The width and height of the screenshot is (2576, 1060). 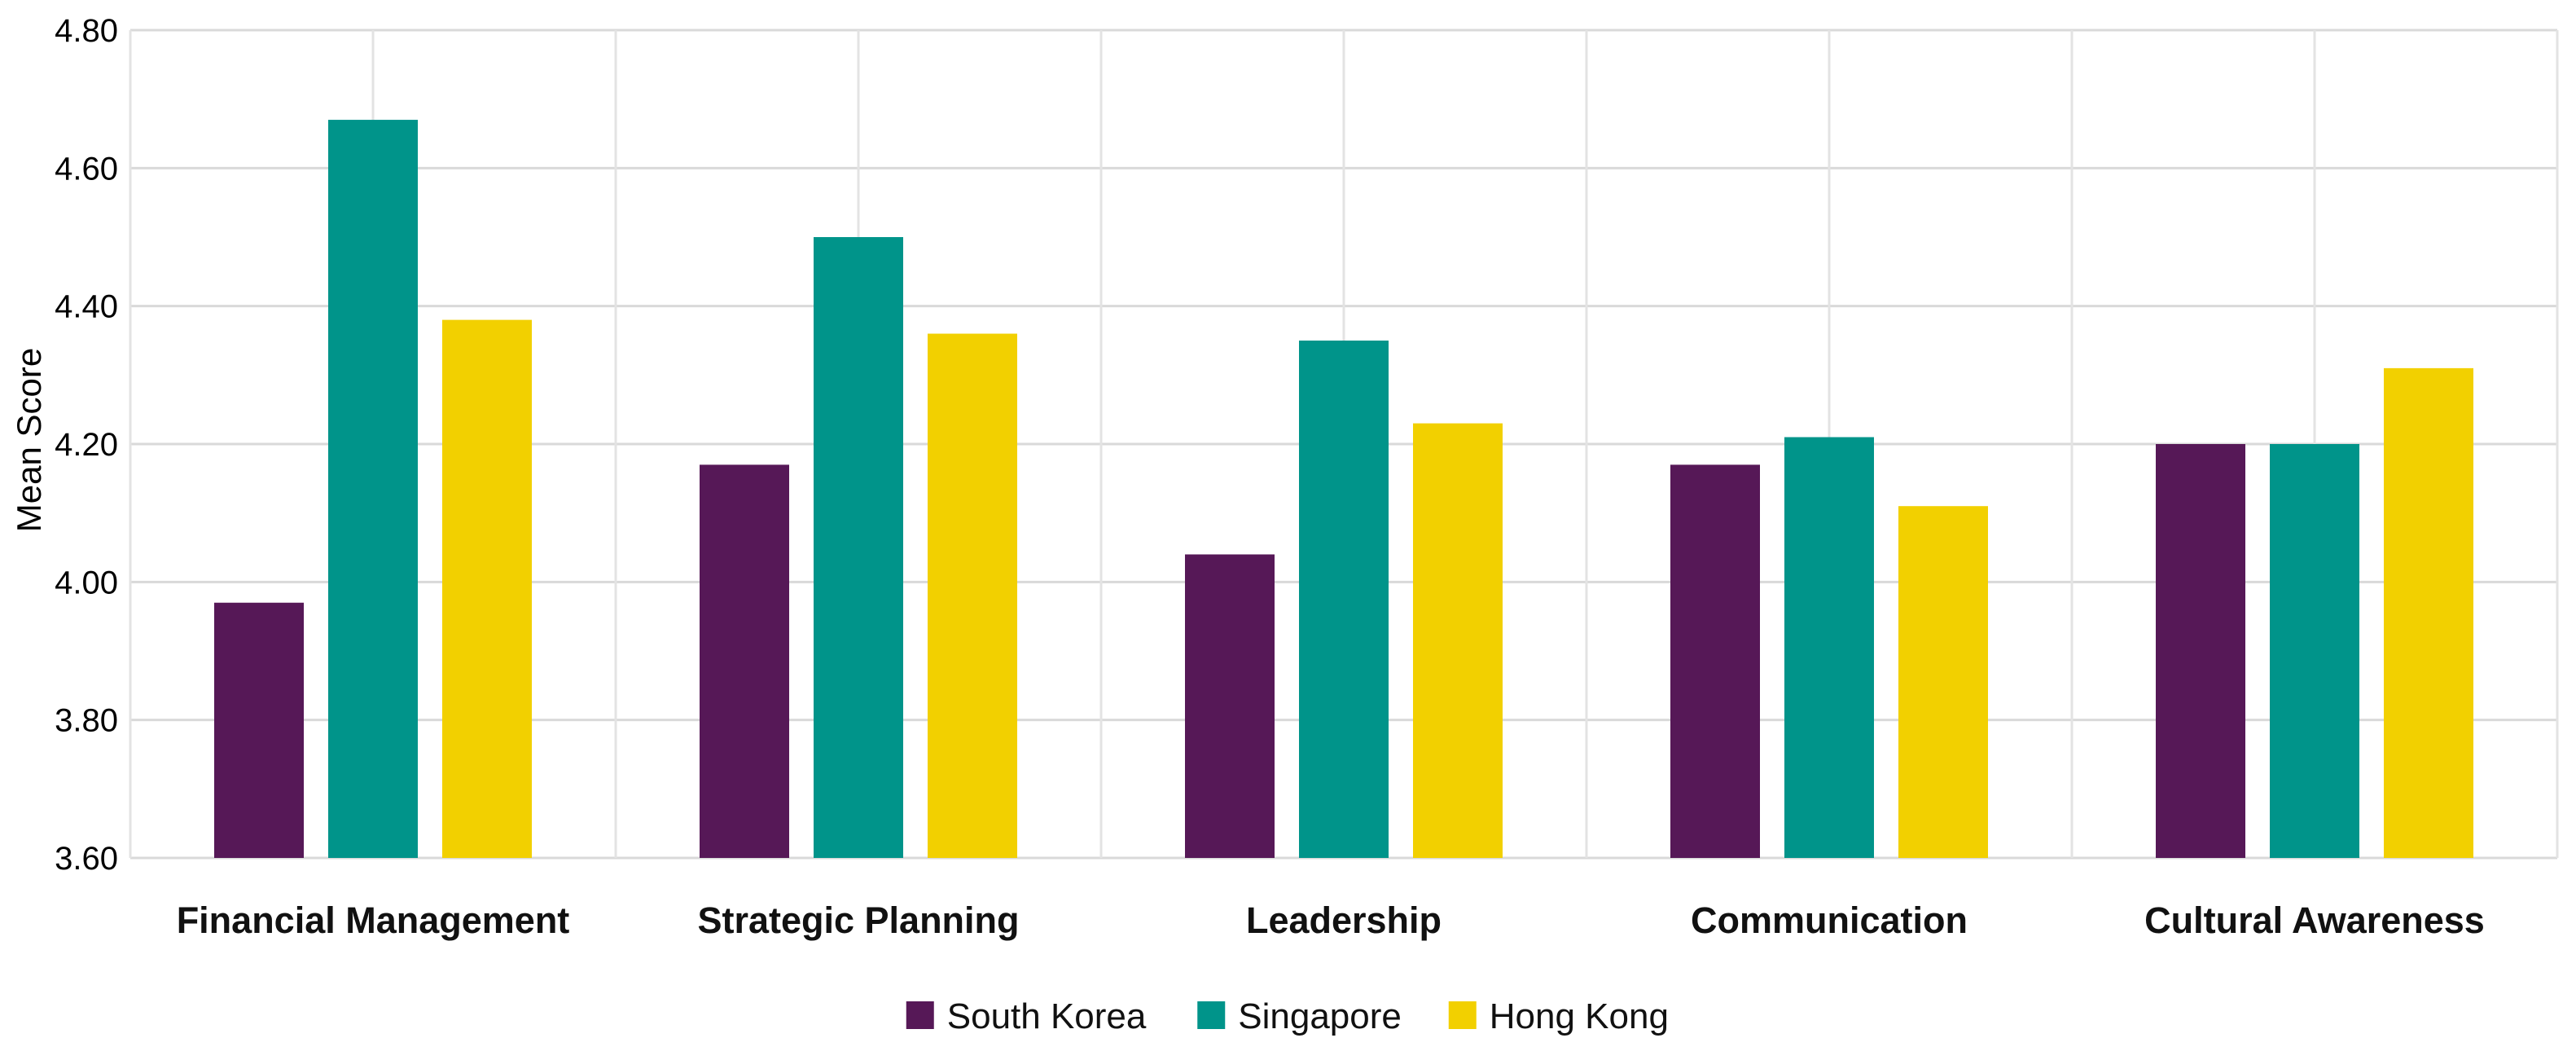 What do you see at coordinates (86, 31) in the screenshot?
I see `y-tick-label: 4.80` at bounding box center [86, 31].